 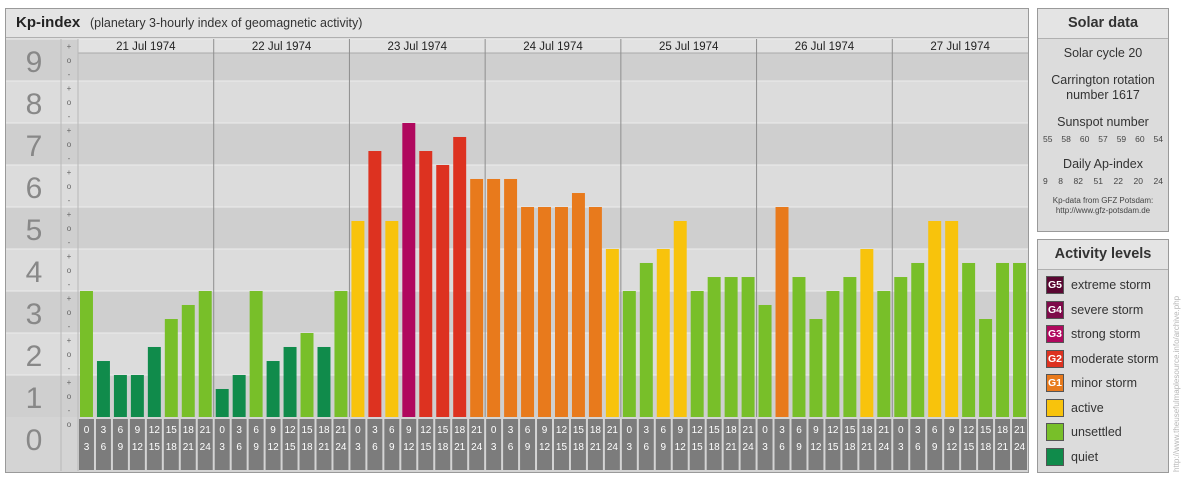 What do you see at coordinates (1055, 383) in the screenshot?
I see `legend-swatch: G1` at bounding box center [1055, 383].